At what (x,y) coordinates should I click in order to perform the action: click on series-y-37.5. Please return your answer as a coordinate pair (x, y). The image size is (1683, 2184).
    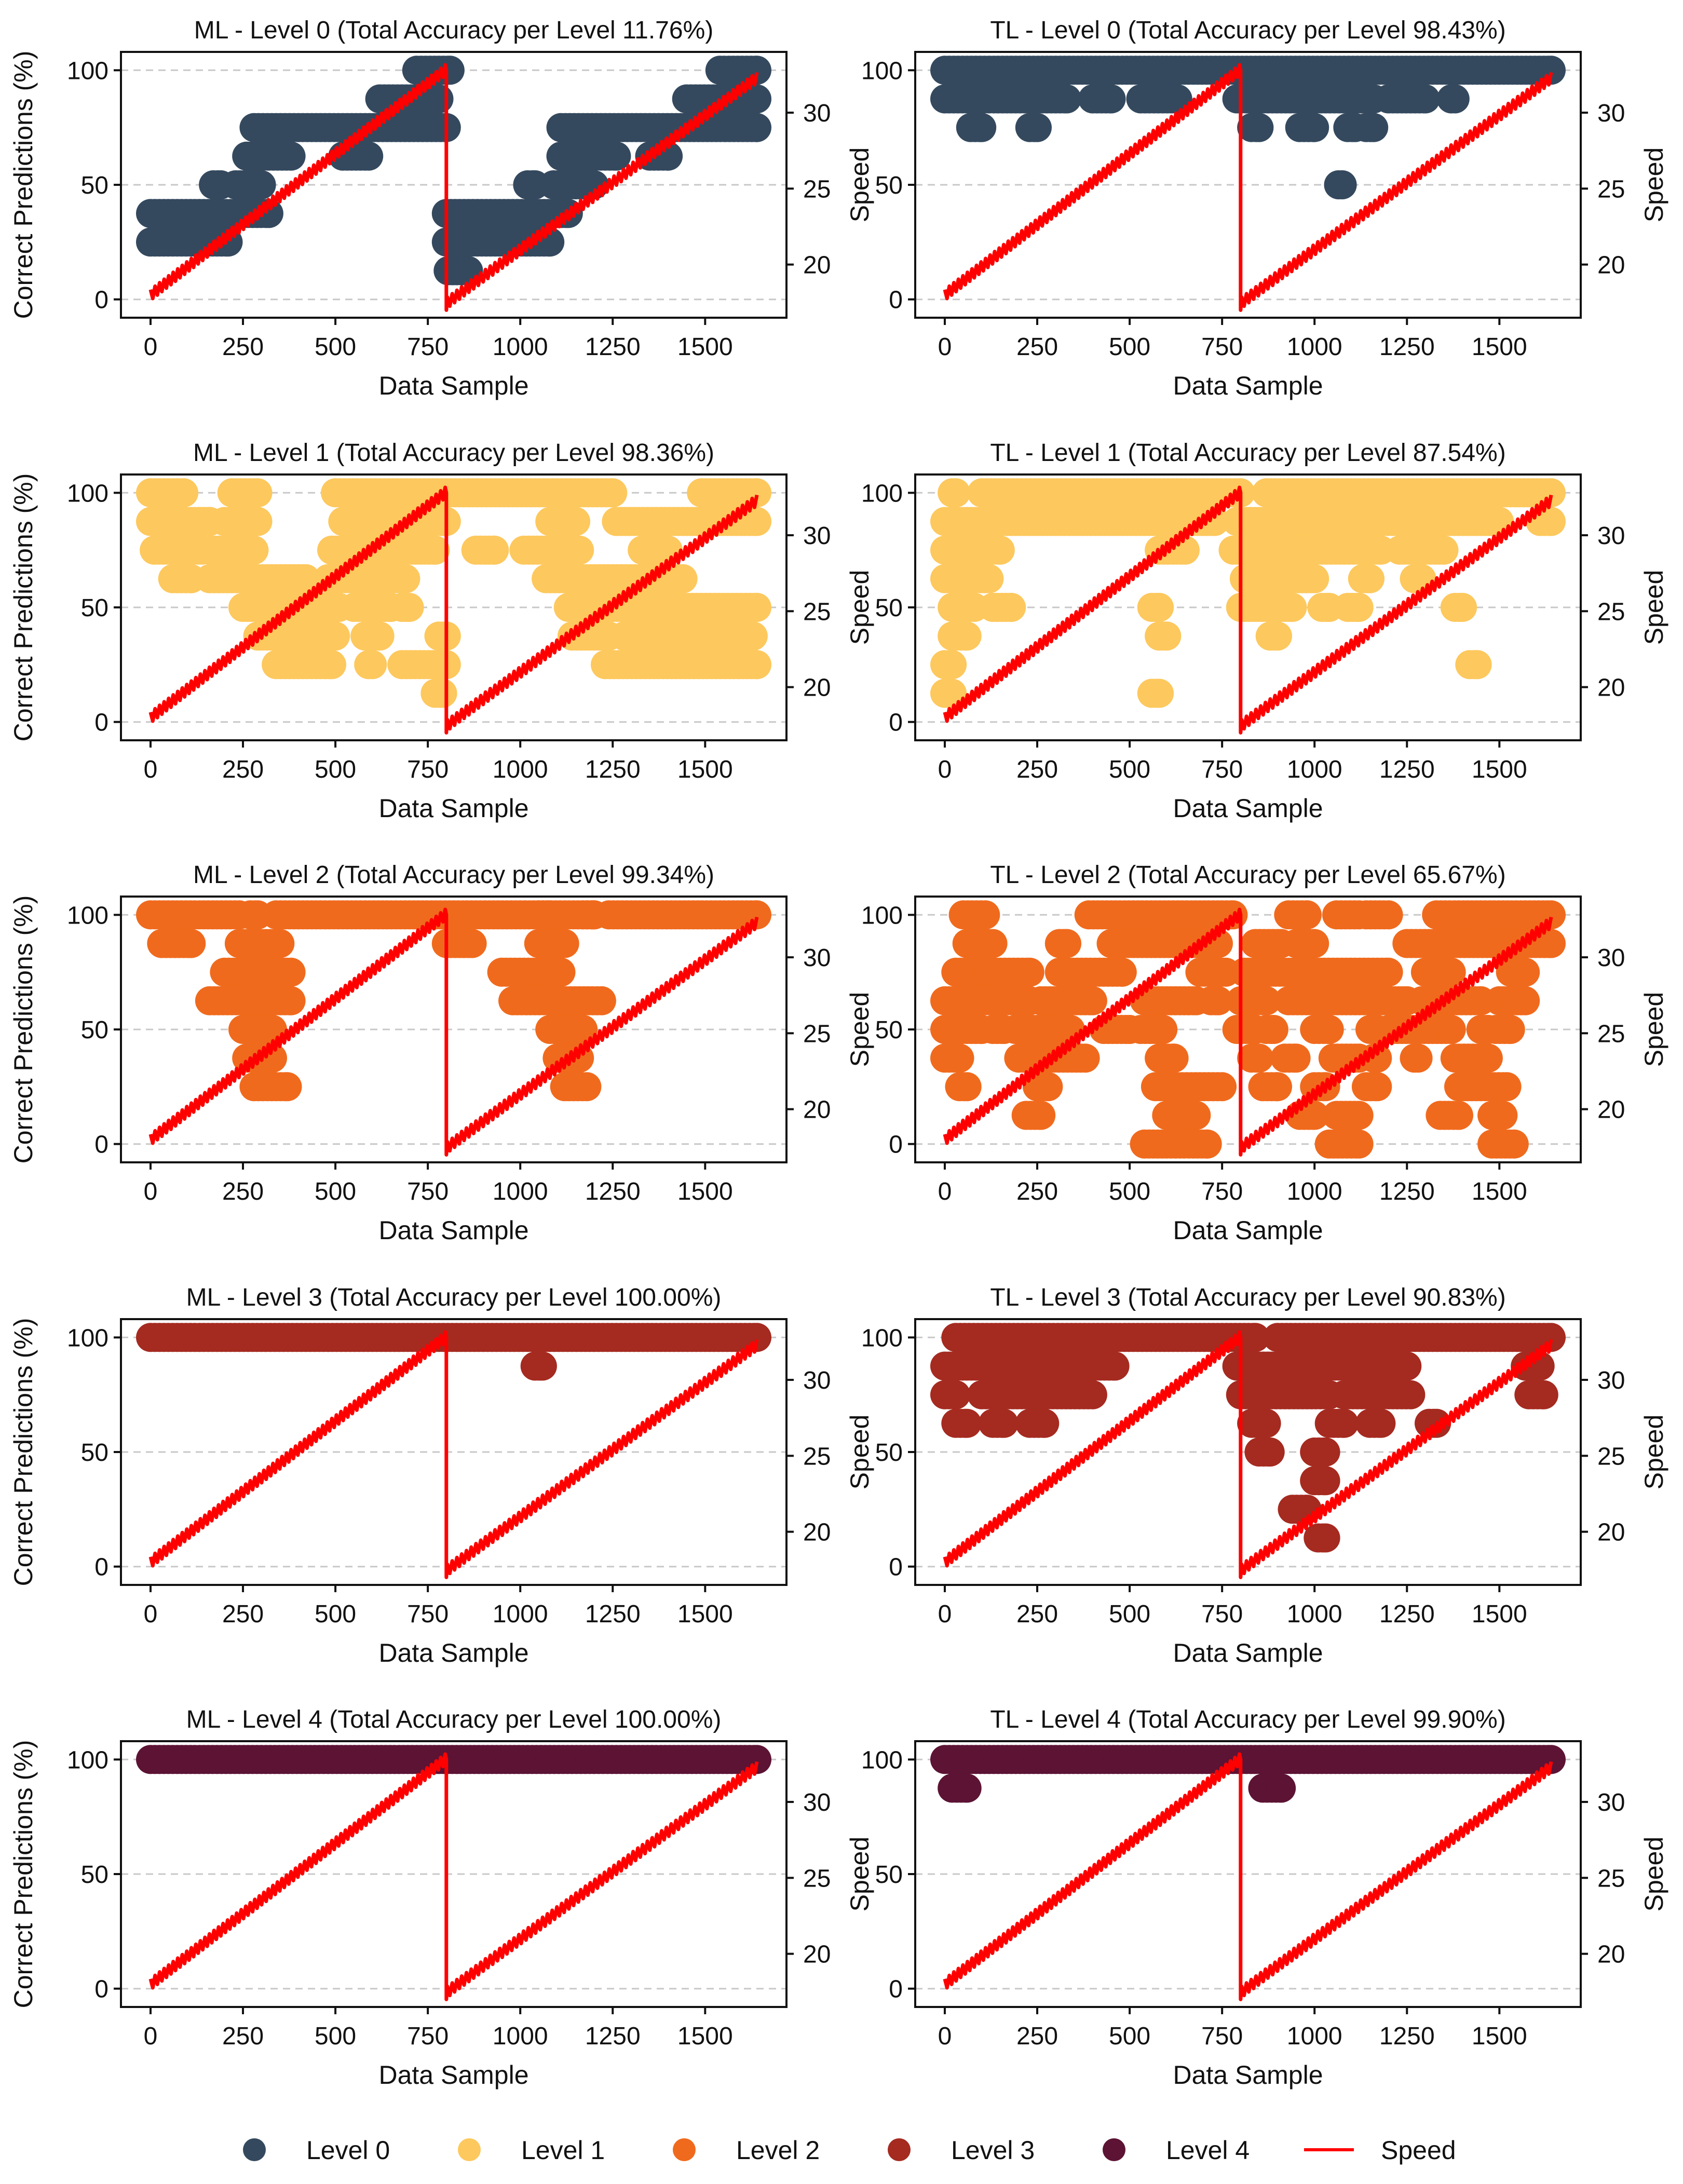
    Looking at the image, I should click on (359, 213).